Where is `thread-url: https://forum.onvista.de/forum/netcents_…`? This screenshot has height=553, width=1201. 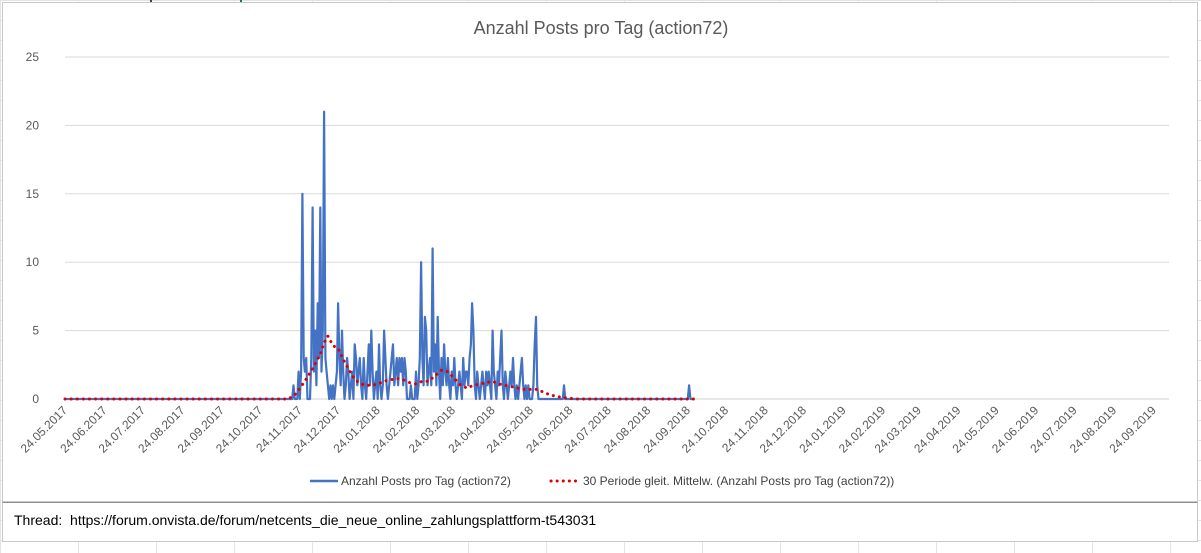
thread-url: https://forum.onvista.de/forum/netcents_… is located at coordinates (333, 520).